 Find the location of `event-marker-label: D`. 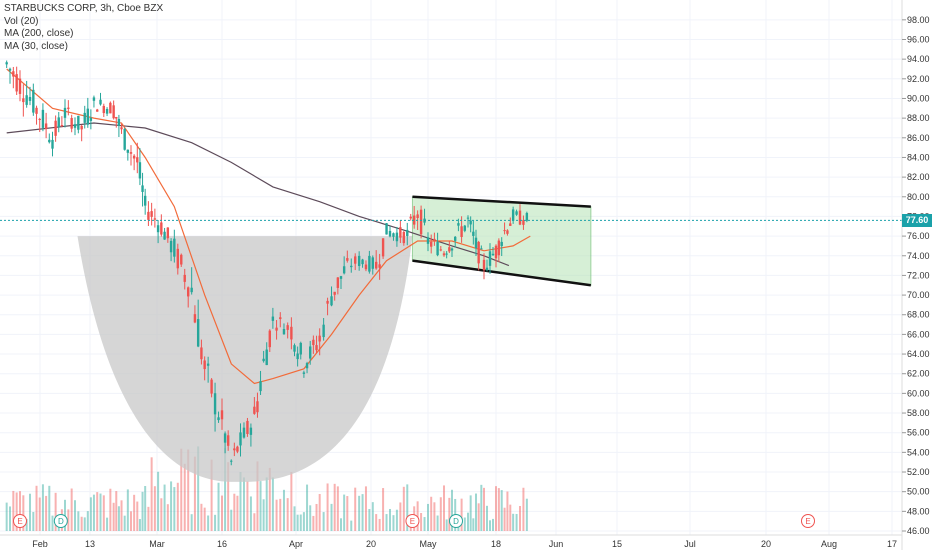

event-marker-label: D is located at coordinates (456, 521).